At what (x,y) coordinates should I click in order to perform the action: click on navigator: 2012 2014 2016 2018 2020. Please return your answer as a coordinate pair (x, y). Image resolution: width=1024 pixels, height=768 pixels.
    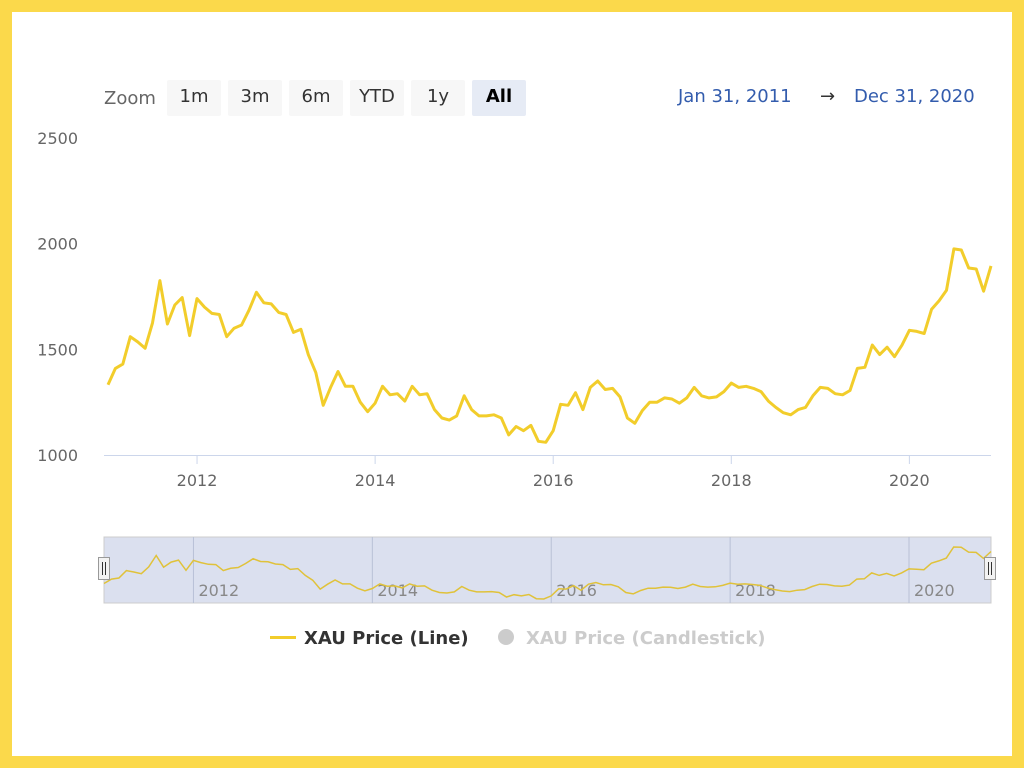
    Looking at the image, I should click on (547, 570).